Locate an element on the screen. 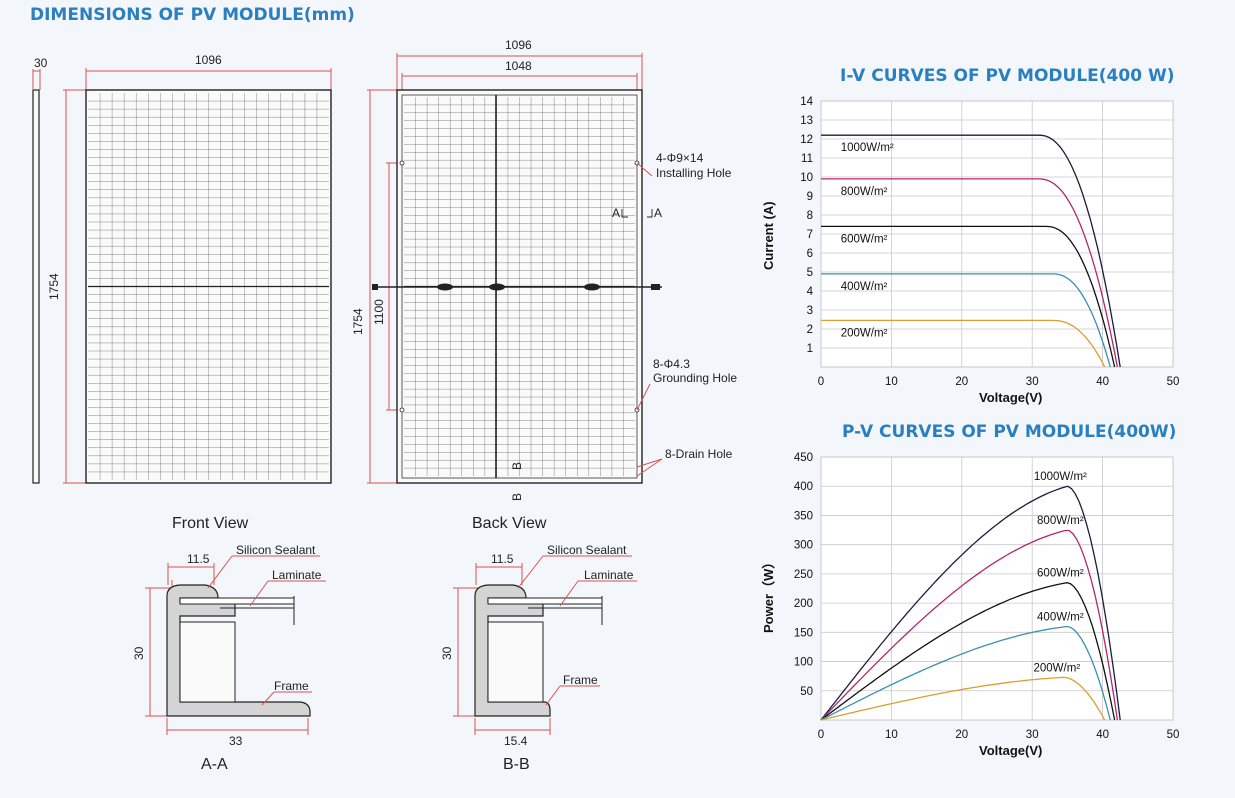 This screenshot has height=798, width=1235. section-b-height: 30 is located at coordinates (447, 653).